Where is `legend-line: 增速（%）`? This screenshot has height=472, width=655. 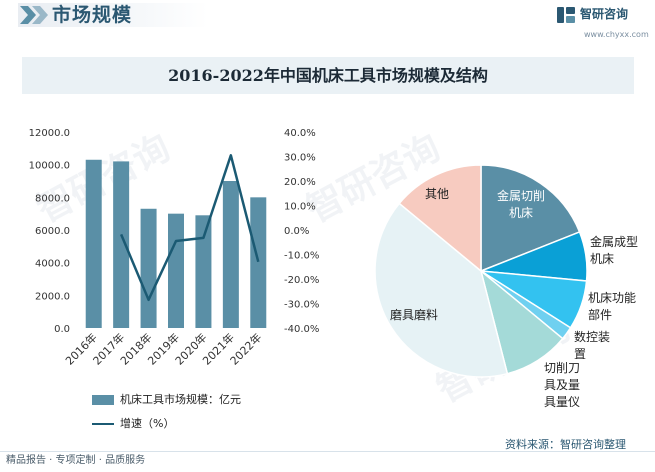 legend-line: 增速（%） is located at coordinates (133, 424).